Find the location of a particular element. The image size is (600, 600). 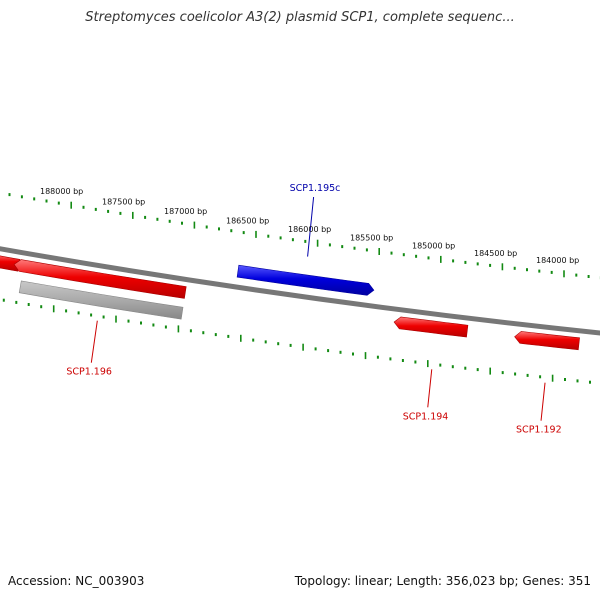

scp1-195c-gene-arrow is located at coordinates (305, 280).